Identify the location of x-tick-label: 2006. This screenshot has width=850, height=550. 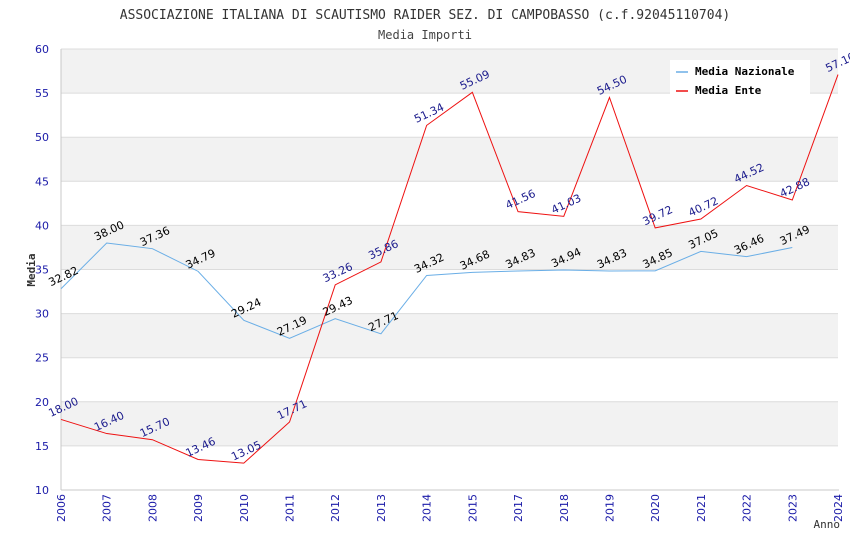
(61, 508).